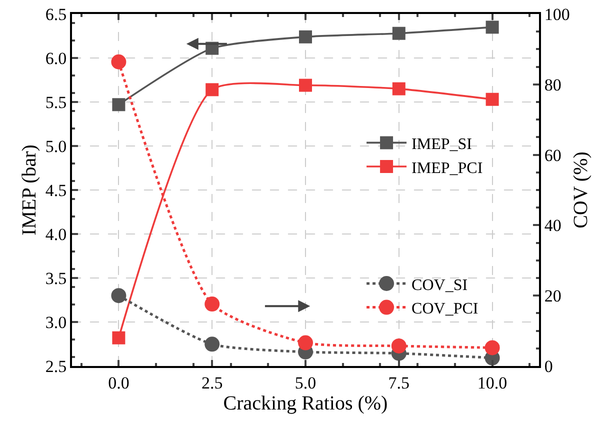 This screenshot has height=424, width=609. I want to click on y-tick-label: 3.0, so click(56, 322).